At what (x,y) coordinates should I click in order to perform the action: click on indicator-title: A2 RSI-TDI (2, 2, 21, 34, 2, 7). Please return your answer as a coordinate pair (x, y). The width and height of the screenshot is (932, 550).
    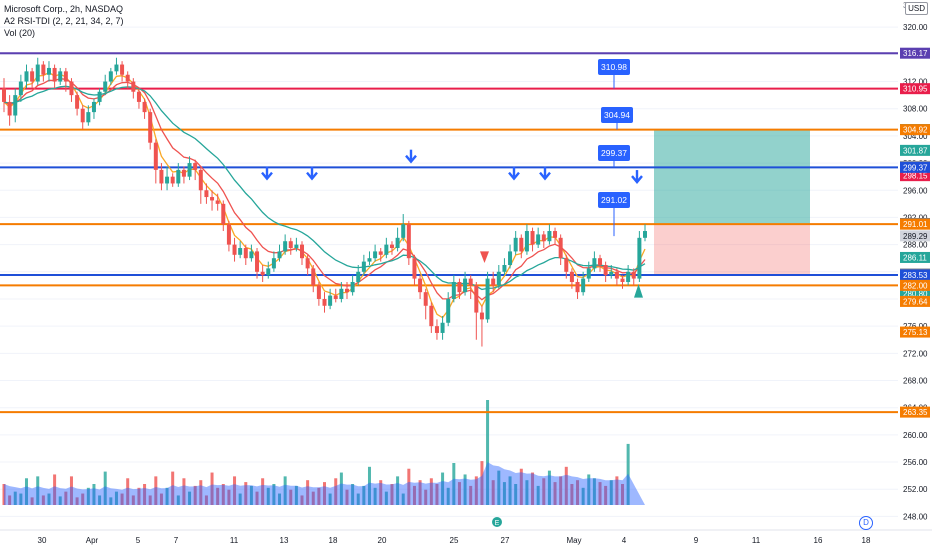
    Looking at the image, I should click on (64, 21).